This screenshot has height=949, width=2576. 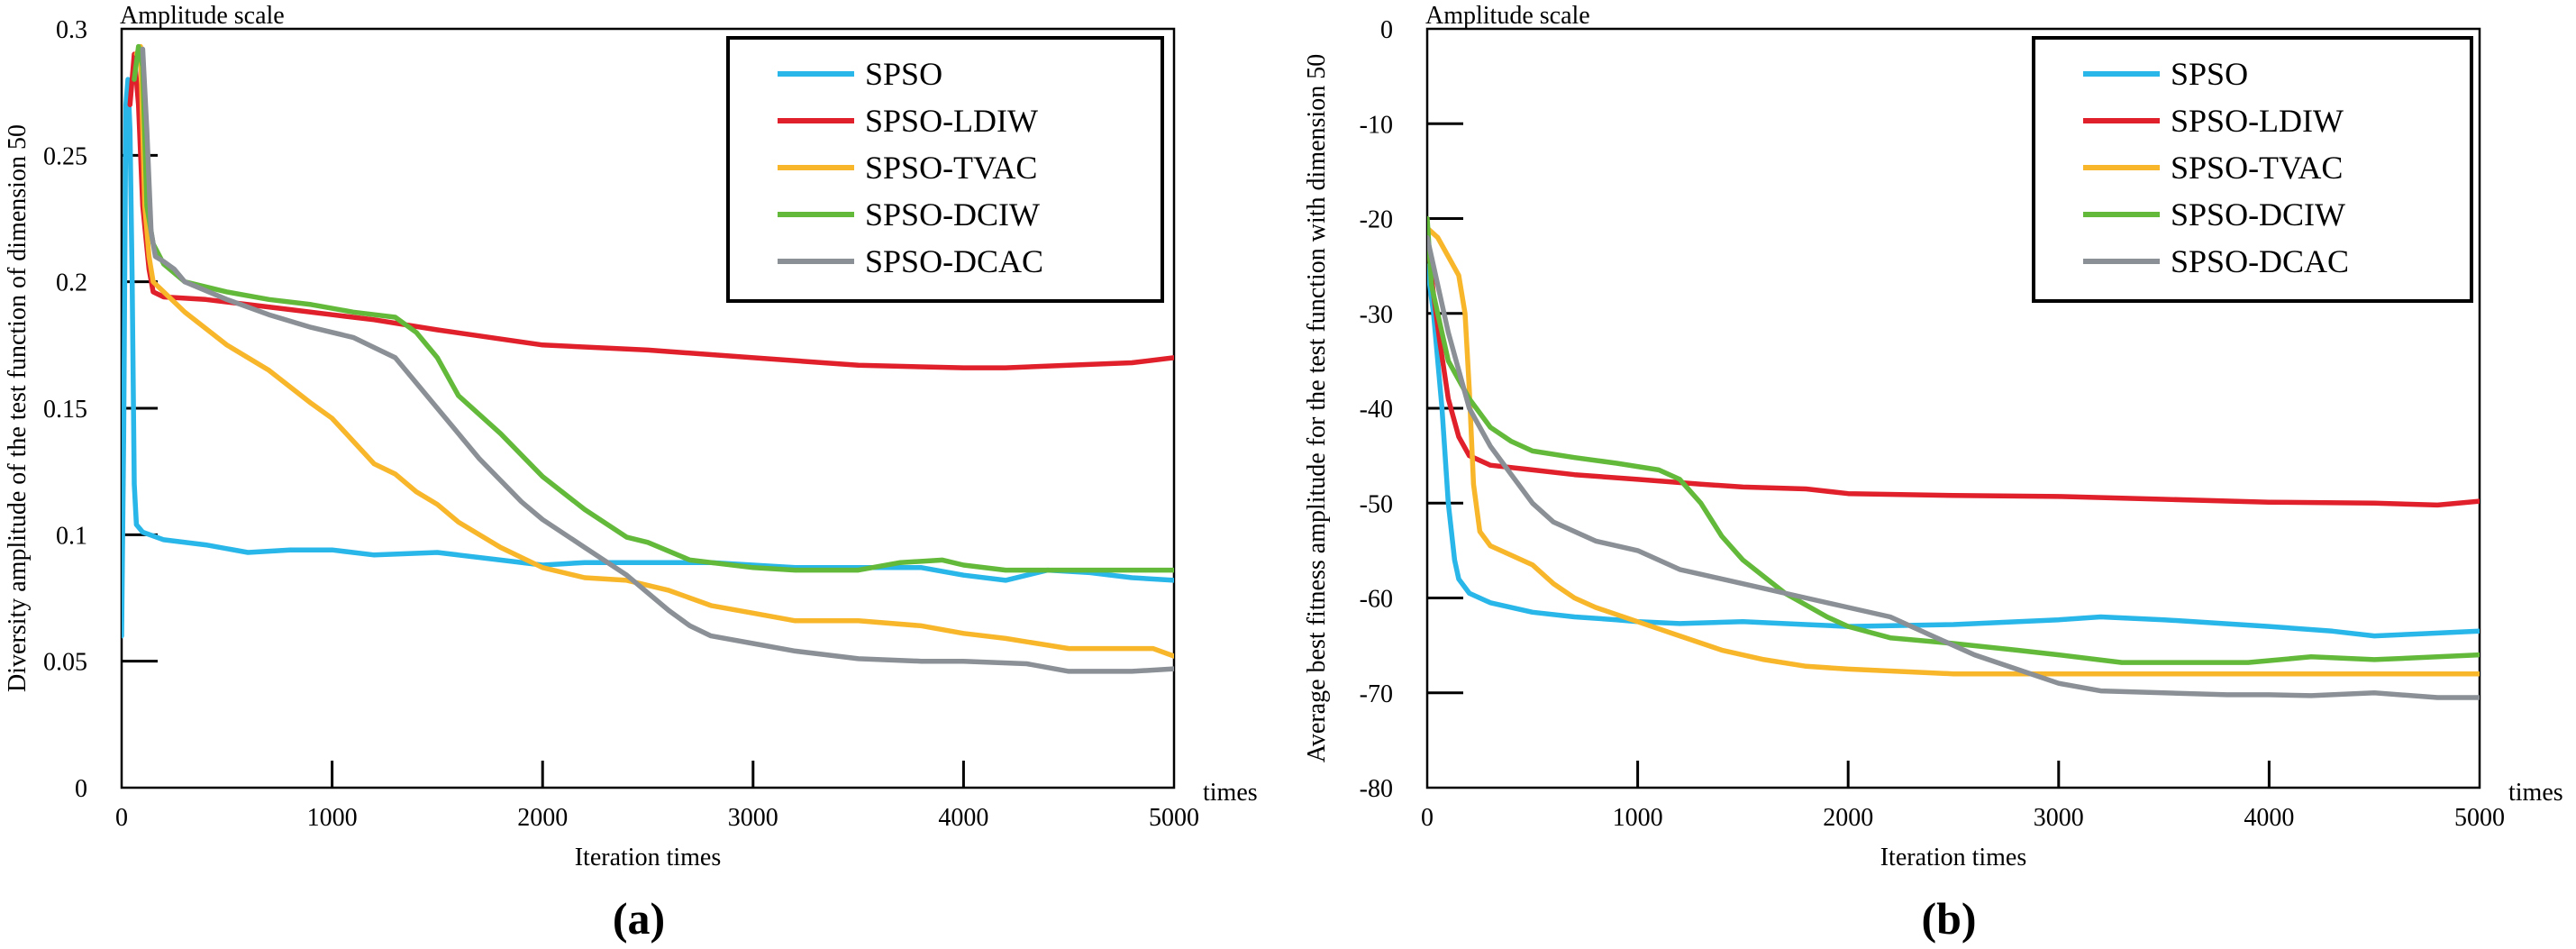 What do you see at coordinates (71, 30) in the screenshot?
I see `y-tick-label: 0.3` at bounding box center [71, 30].